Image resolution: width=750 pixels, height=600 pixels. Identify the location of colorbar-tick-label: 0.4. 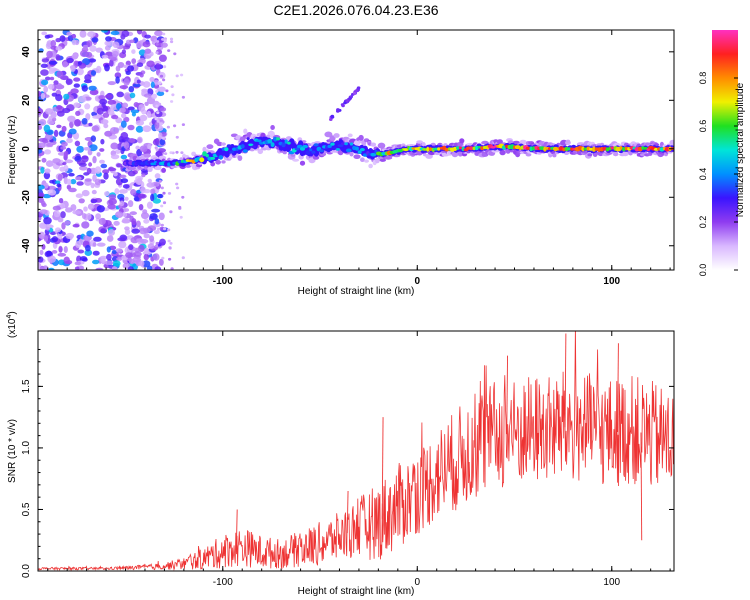
(703, 174).